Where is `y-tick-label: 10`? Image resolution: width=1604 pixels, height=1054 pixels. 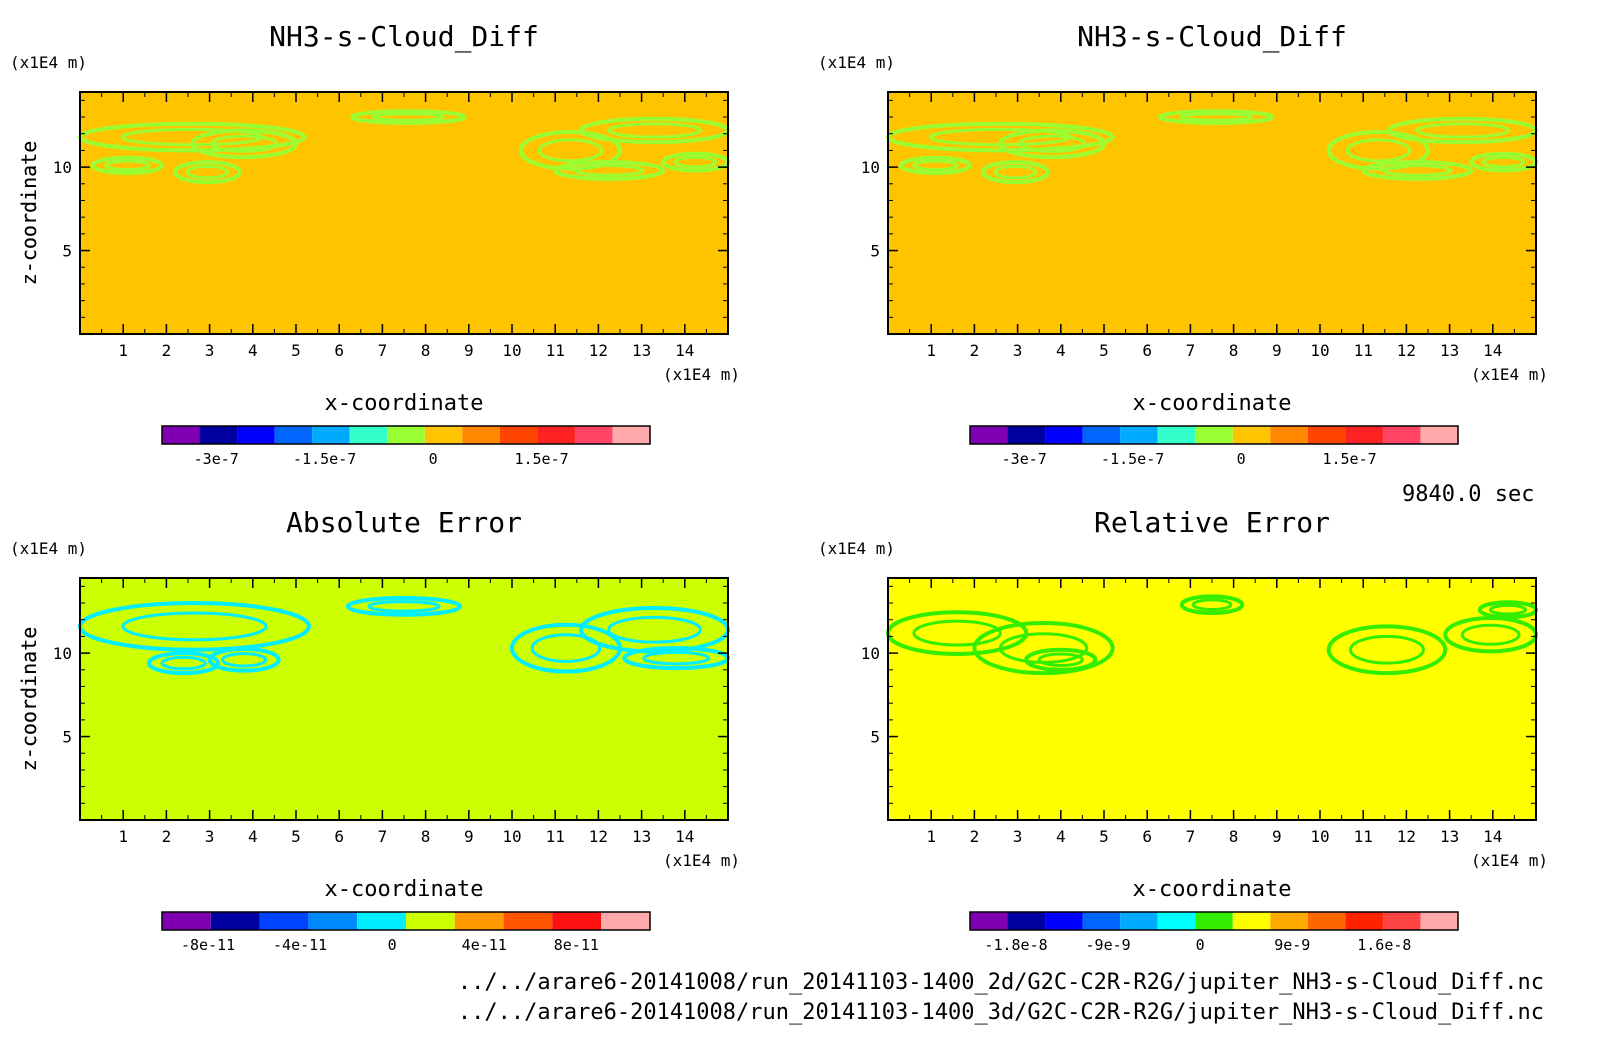 y-tick-label: 10 is located at coordinates (62, 167).